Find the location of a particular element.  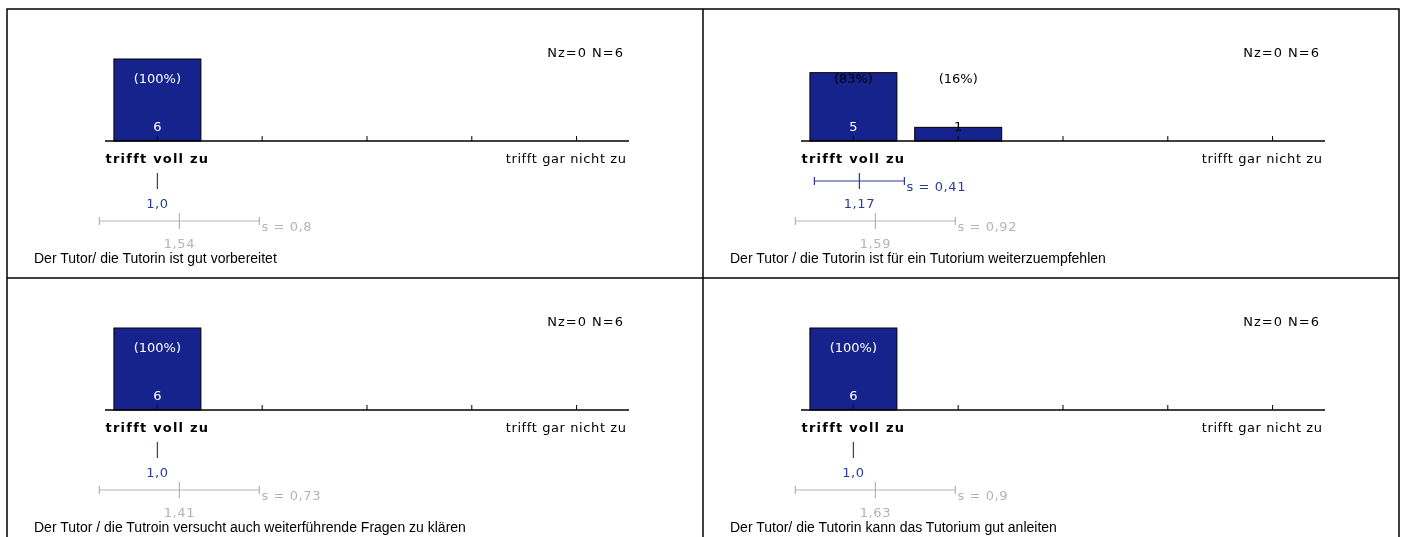

text: s = 0,73 is located at coordinates (291, 495).